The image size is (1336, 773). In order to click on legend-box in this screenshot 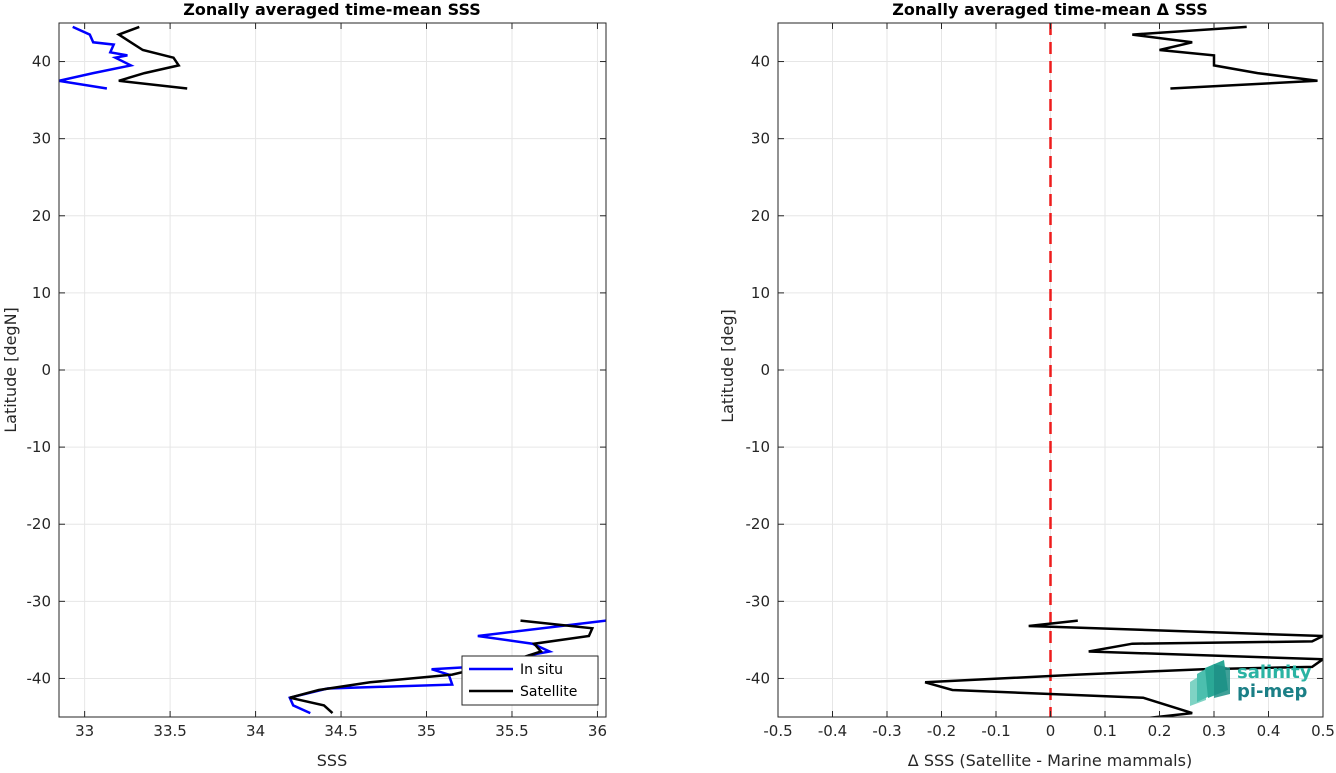, I will do `click(530, 680)`.